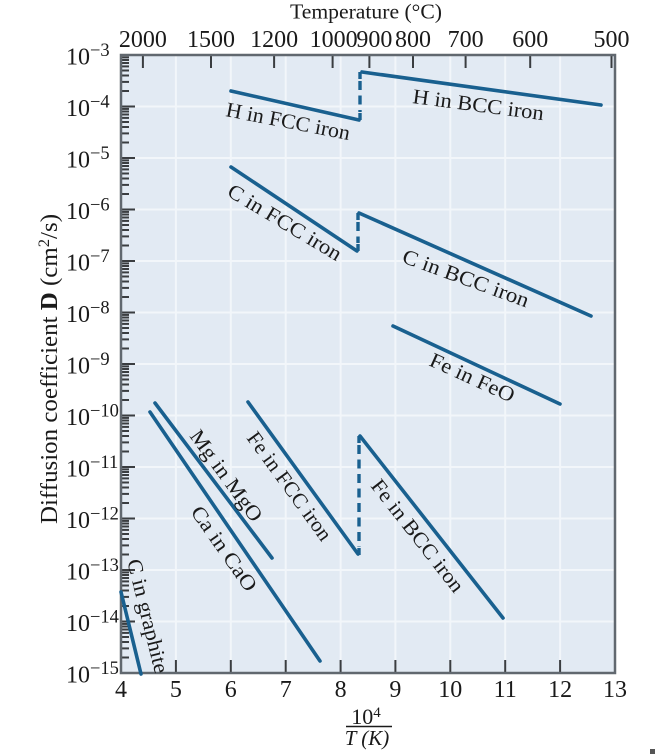 The width and height of the screenshot is (655, 754). What do you see at coordinates (395, 690) in the screenshot?
I see `svg-text: 9` at bounding box center [395, 690].